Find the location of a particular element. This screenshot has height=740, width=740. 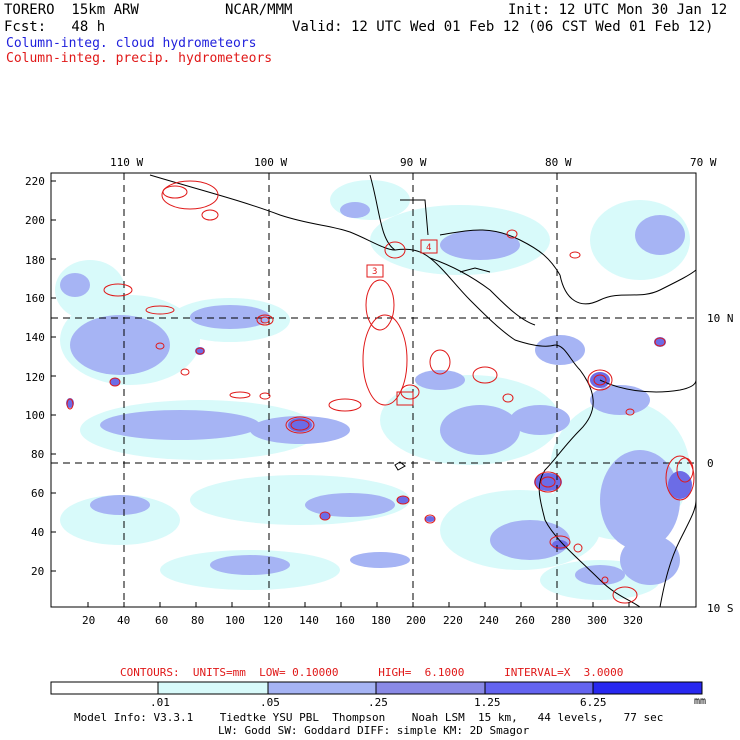

y-tick: 120 is located at coordinates (35, 377).